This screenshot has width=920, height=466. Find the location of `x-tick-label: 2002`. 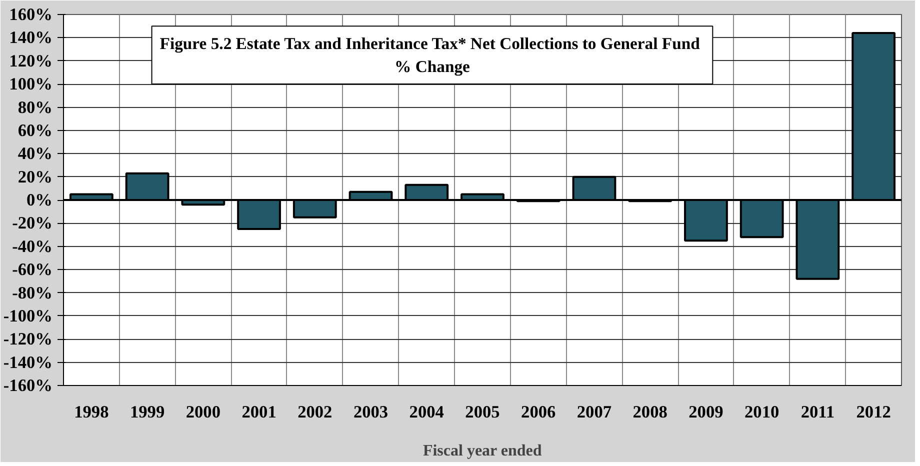

x-tick-label: 2002 is located at coordinates (315, 412).